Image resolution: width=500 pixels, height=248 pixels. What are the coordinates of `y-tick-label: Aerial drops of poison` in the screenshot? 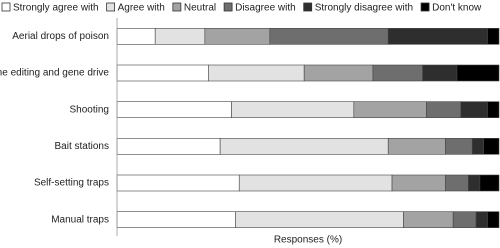 It's located at (60, 36).